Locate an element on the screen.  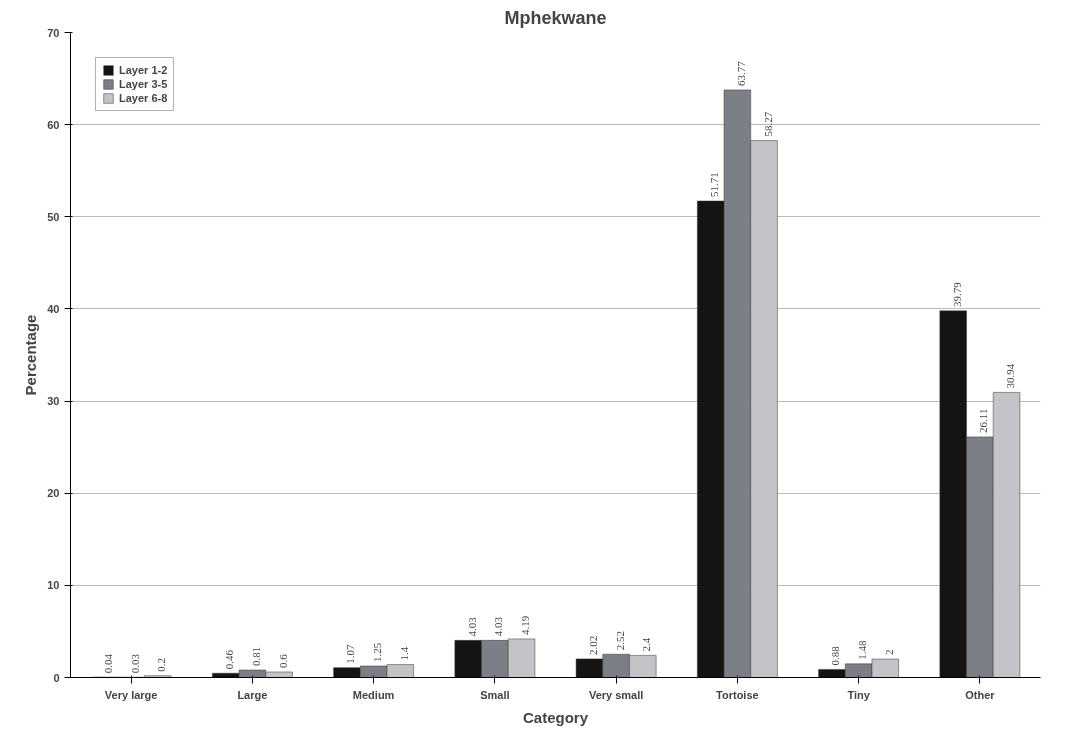
x-tick-label: Tiny is located at coordinates (859, 694).